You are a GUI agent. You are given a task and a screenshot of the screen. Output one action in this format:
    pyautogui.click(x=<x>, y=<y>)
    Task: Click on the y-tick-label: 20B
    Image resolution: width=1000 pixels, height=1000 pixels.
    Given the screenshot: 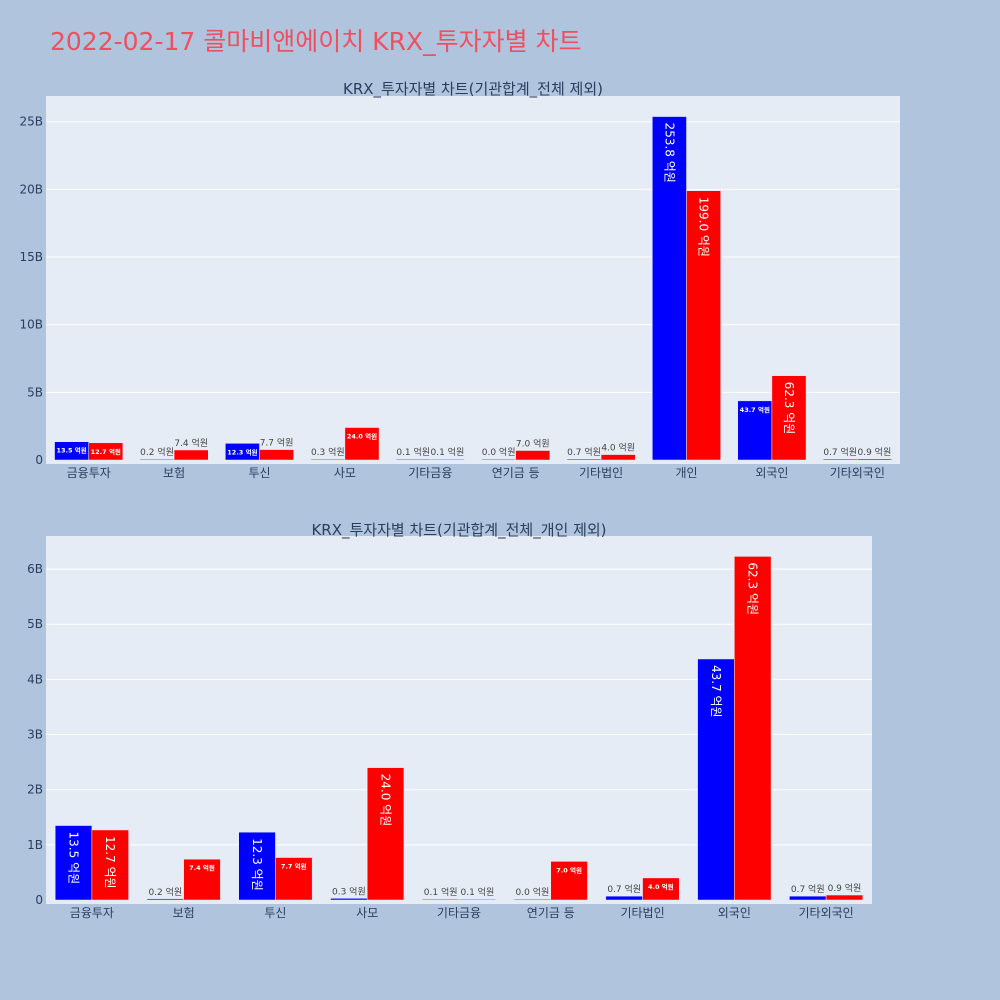 What is the action you would take?
    pyautogui.click(x=31, y=189)
    